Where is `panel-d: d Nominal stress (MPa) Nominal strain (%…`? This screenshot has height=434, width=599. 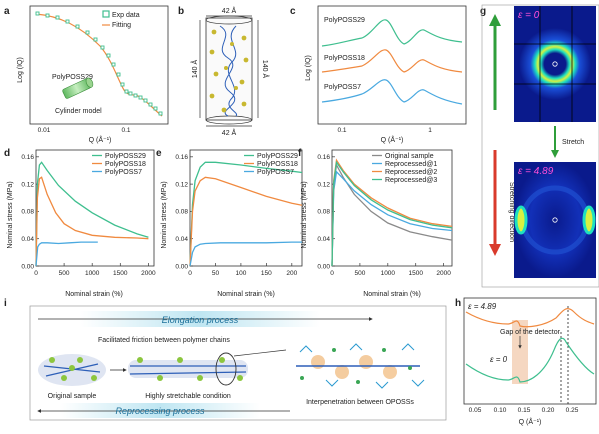 panel-d: d Nominal stress (MPa) Nominal strain (%… is located at coordinates (80, 223).